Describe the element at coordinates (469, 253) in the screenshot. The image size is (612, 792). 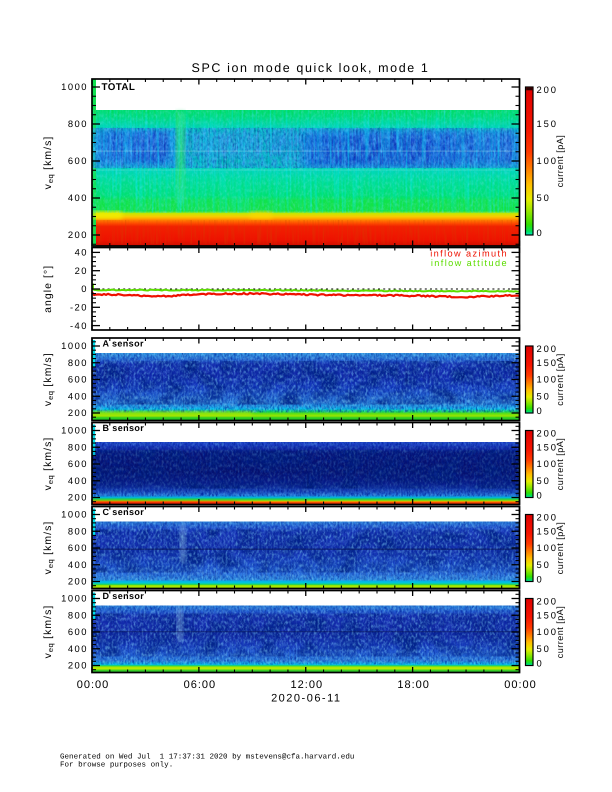
I see `svg-text: inflow azimuth` at that location.